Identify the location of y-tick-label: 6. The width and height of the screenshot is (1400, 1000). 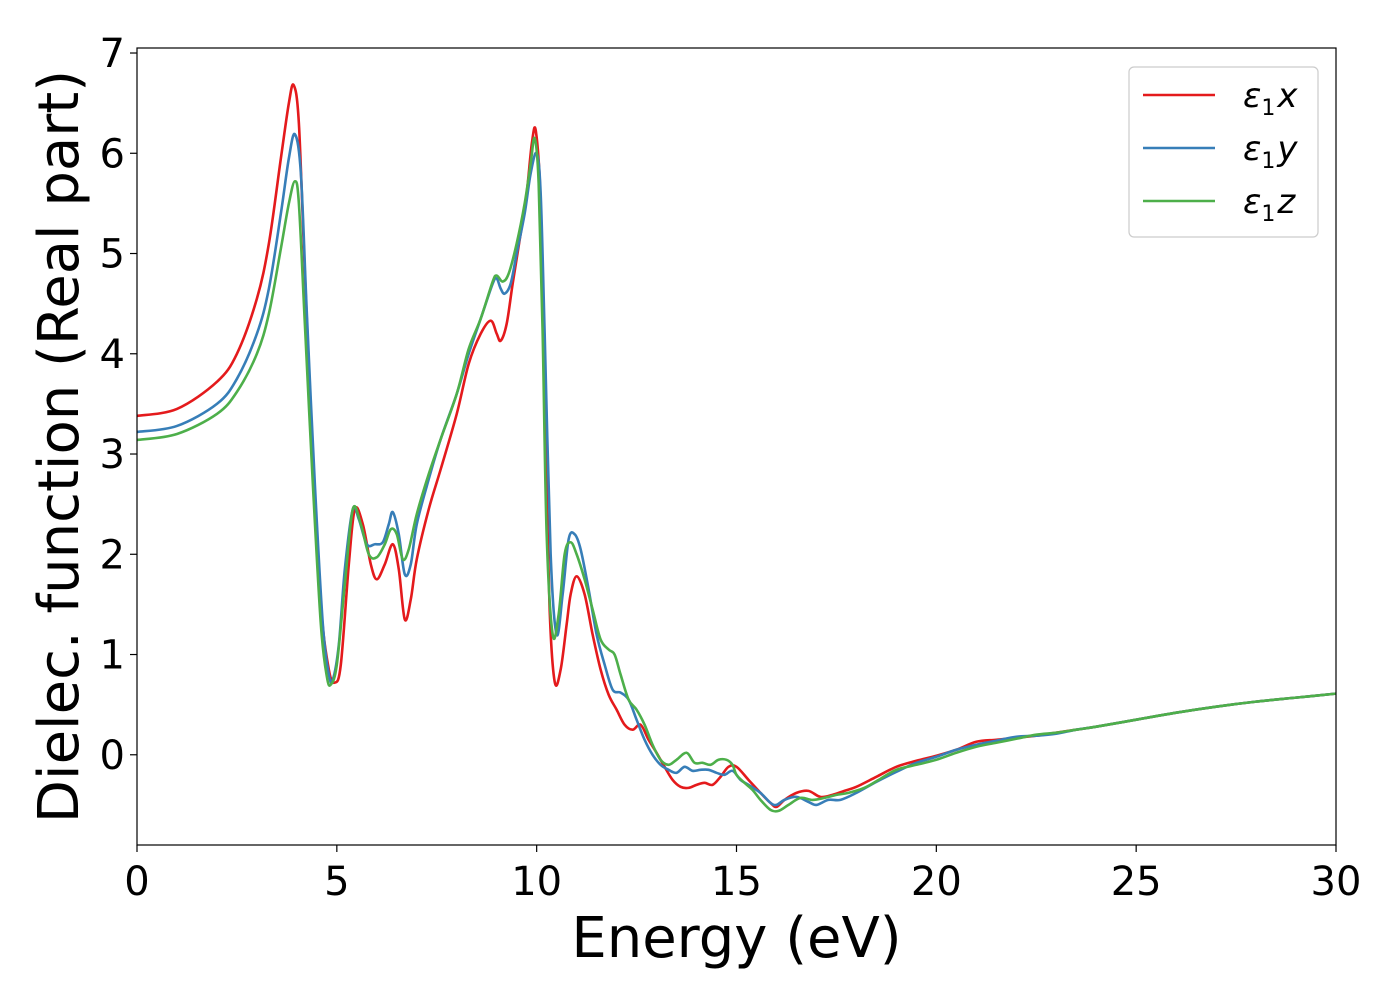
(112, 154).